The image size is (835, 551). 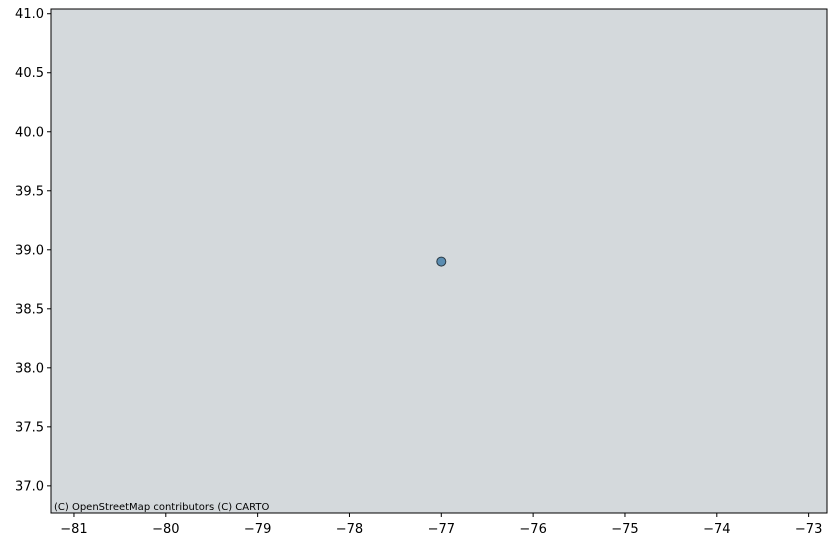 I want to click on y-tick-label: 41.0, so click(x=29, y=14).